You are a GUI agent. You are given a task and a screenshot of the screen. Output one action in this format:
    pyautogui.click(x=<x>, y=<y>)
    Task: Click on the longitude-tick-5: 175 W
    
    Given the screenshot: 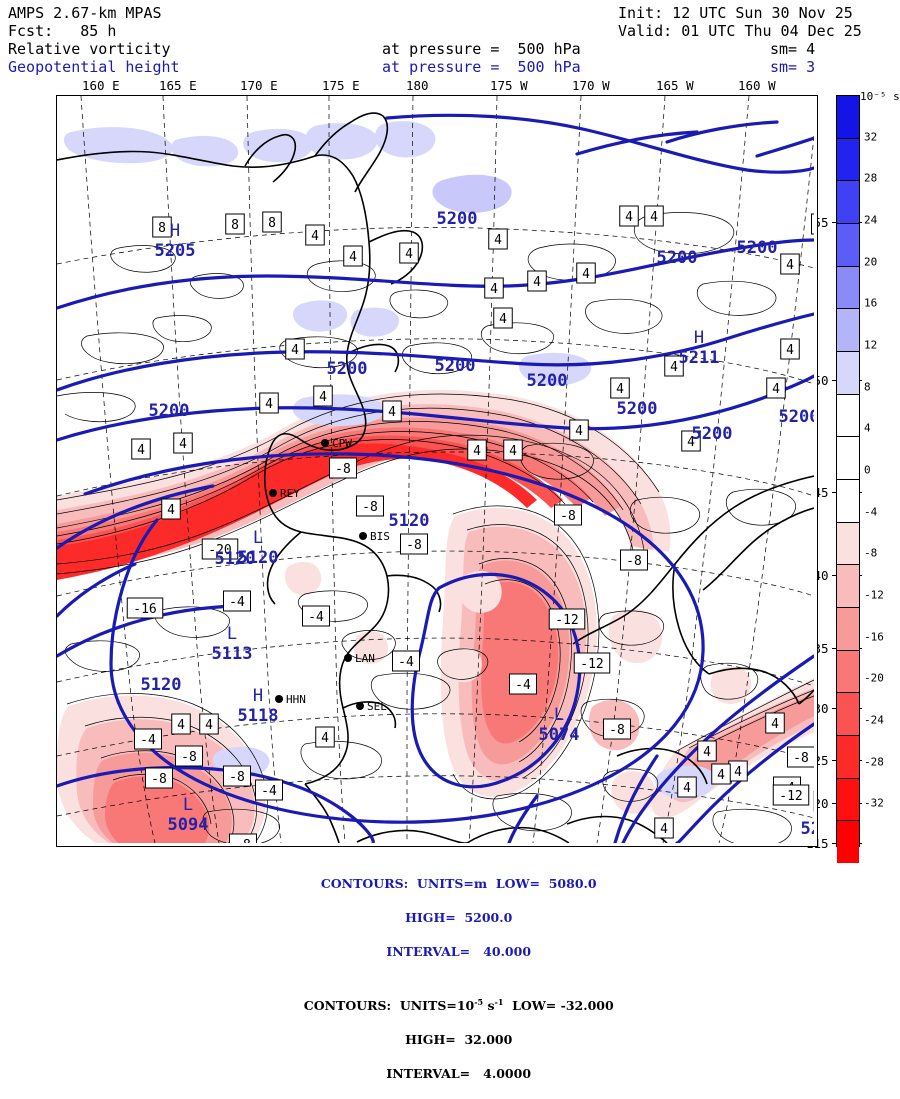 What is the action you would take?
    pyautogui.click(x=509, y=85)
    